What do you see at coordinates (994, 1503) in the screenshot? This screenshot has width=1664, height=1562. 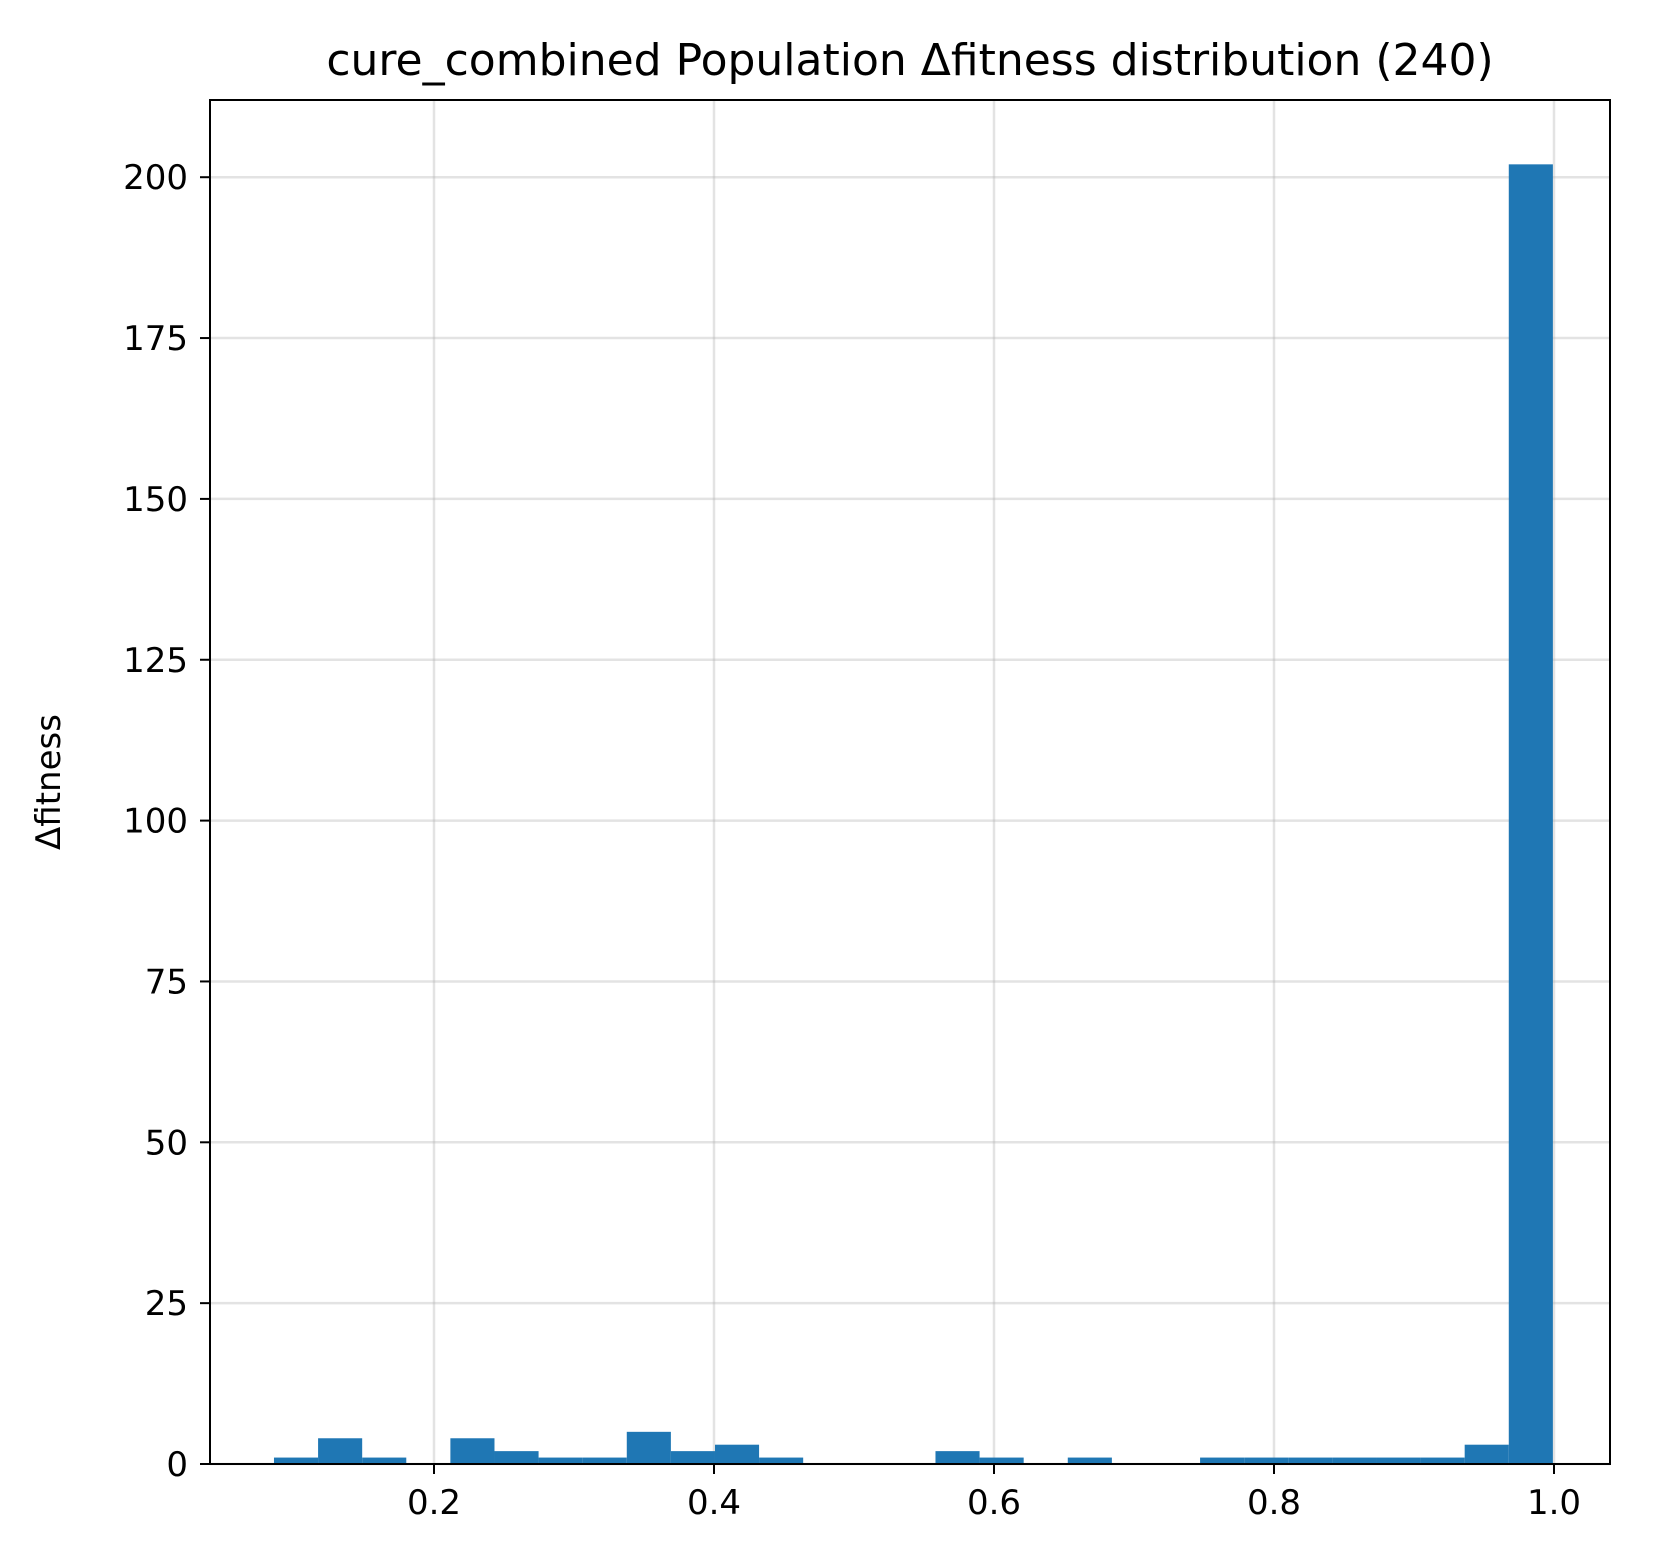 I see `x-tick-label: 0.6` at bounding box center [994, 1503].